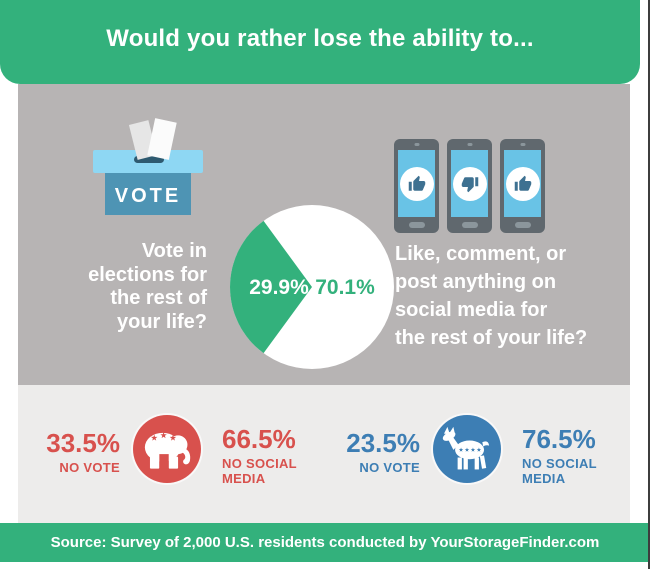 The height and width of the screenshot is (569, 650). What do you see at coordinates (83, 443) in the screenshot?
I see `stat-value: 33.5%` at bounding box center [83, 443].